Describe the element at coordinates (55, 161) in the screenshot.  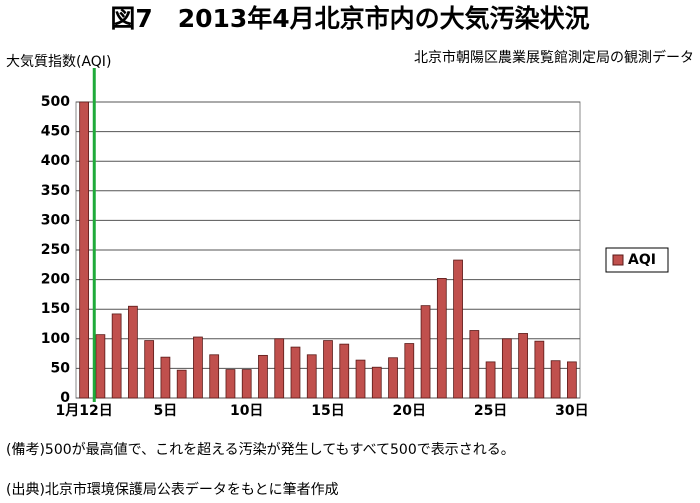
I see `y-tick-label: 400` at that location.